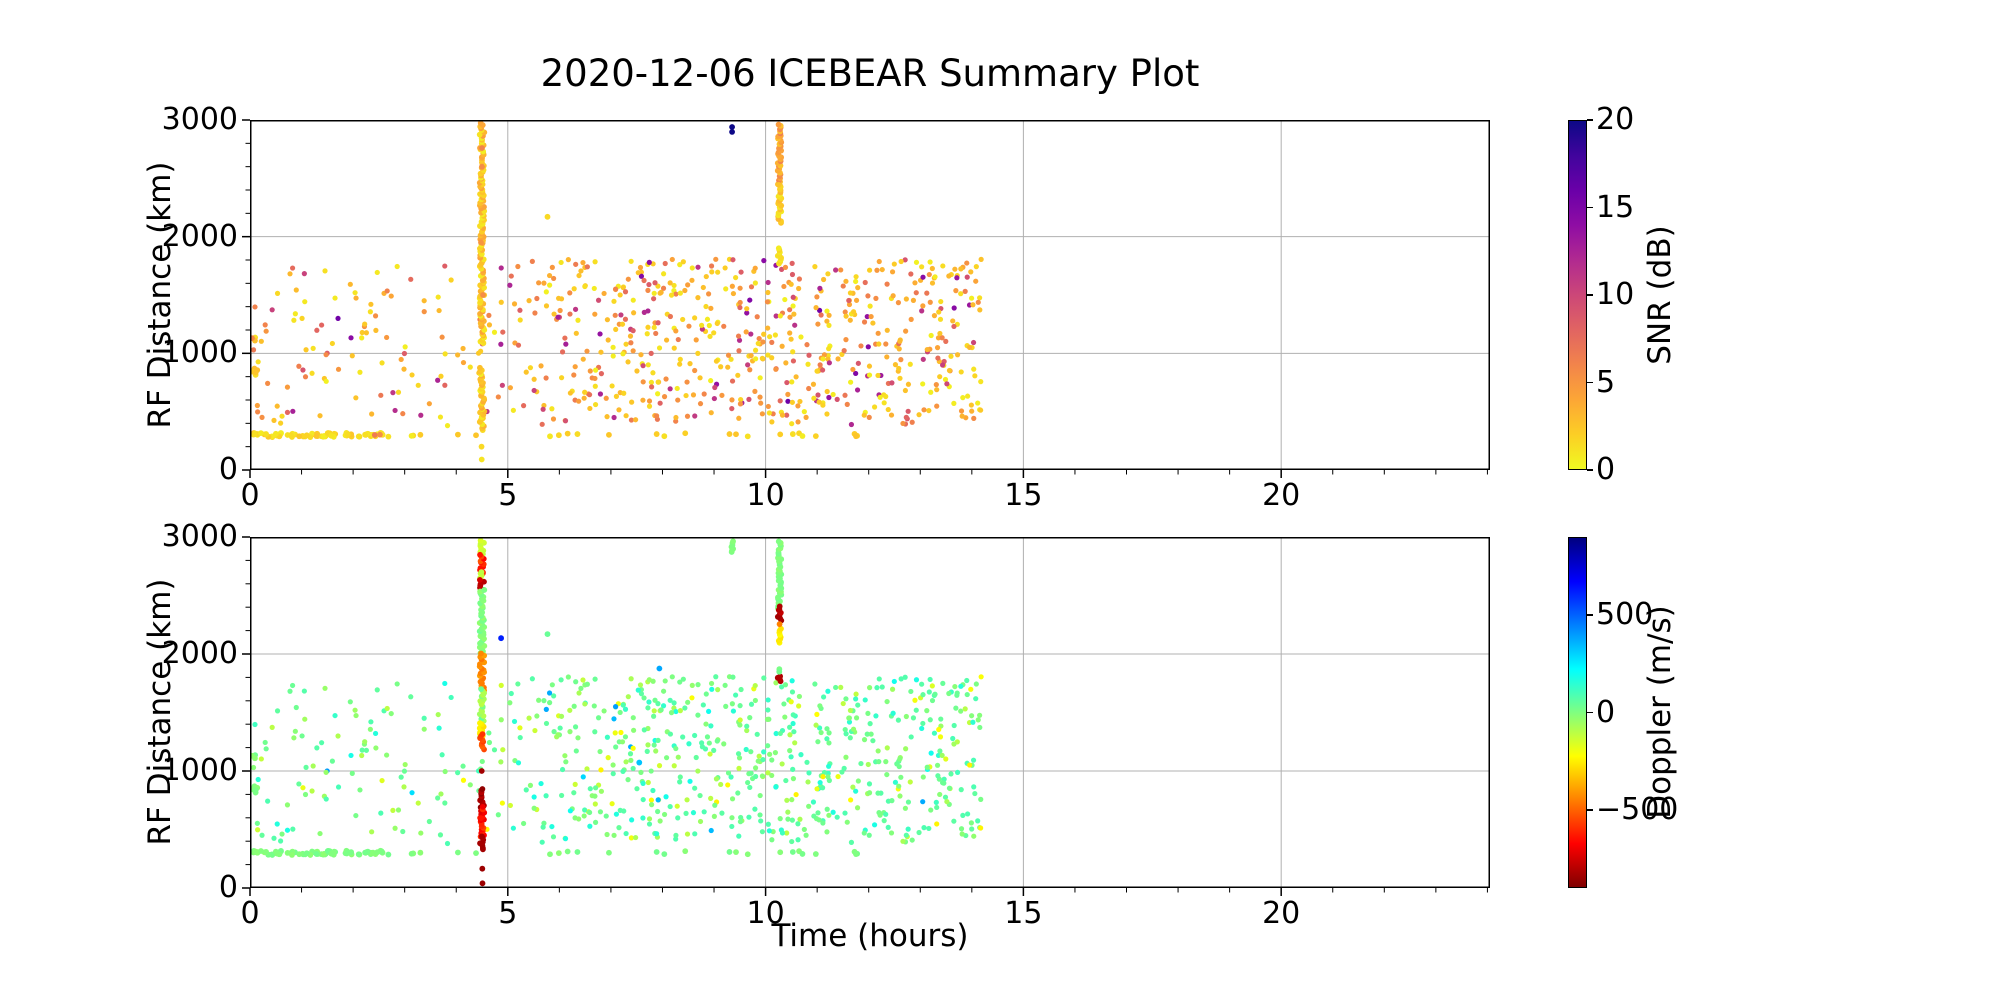  I want to click on colorbar-tick-label-−500: −500, so click(1637, 809).